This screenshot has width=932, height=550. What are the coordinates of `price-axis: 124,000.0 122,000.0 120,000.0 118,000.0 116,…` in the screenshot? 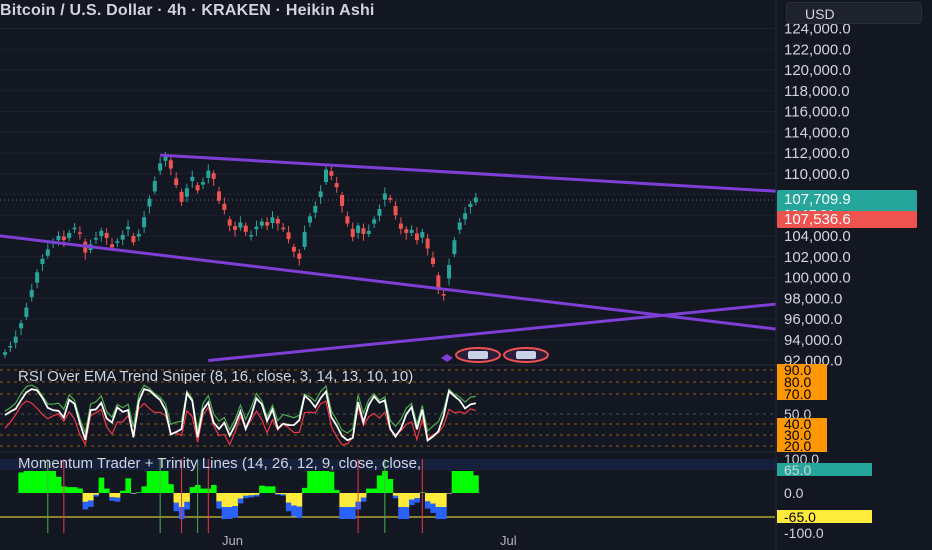 It's located at (817, 195).